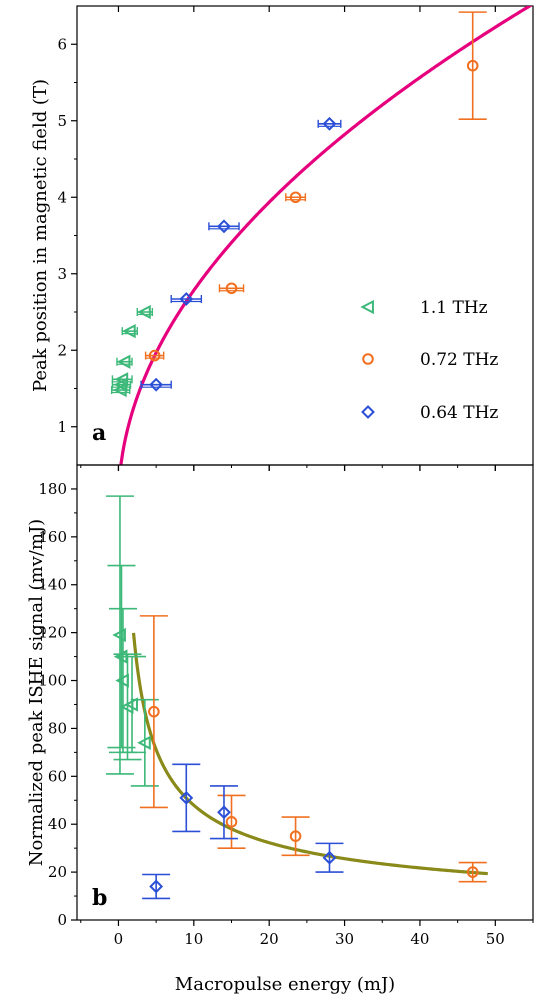  What do you see at coordinates (57, 872) in the screenshot?
I see `y-tick-label: 20` at bounding box center [57, 872].